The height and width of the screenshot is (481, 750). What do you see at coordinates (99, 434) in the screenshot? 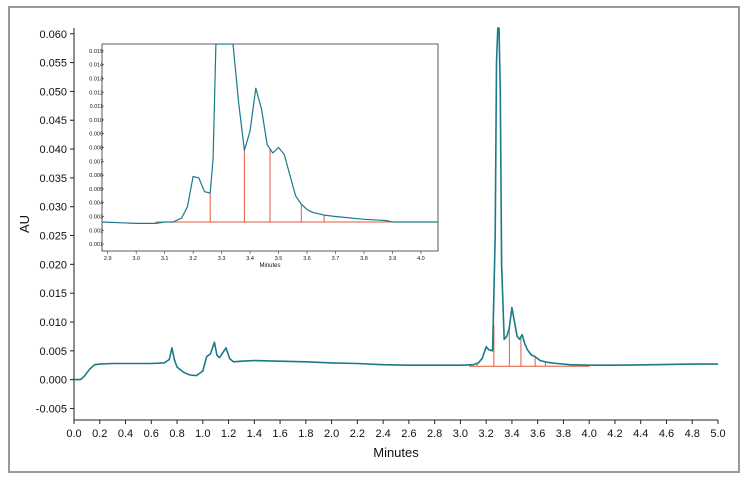
I see `x-tick-label: 0.2` at bounding box center [99, 434].